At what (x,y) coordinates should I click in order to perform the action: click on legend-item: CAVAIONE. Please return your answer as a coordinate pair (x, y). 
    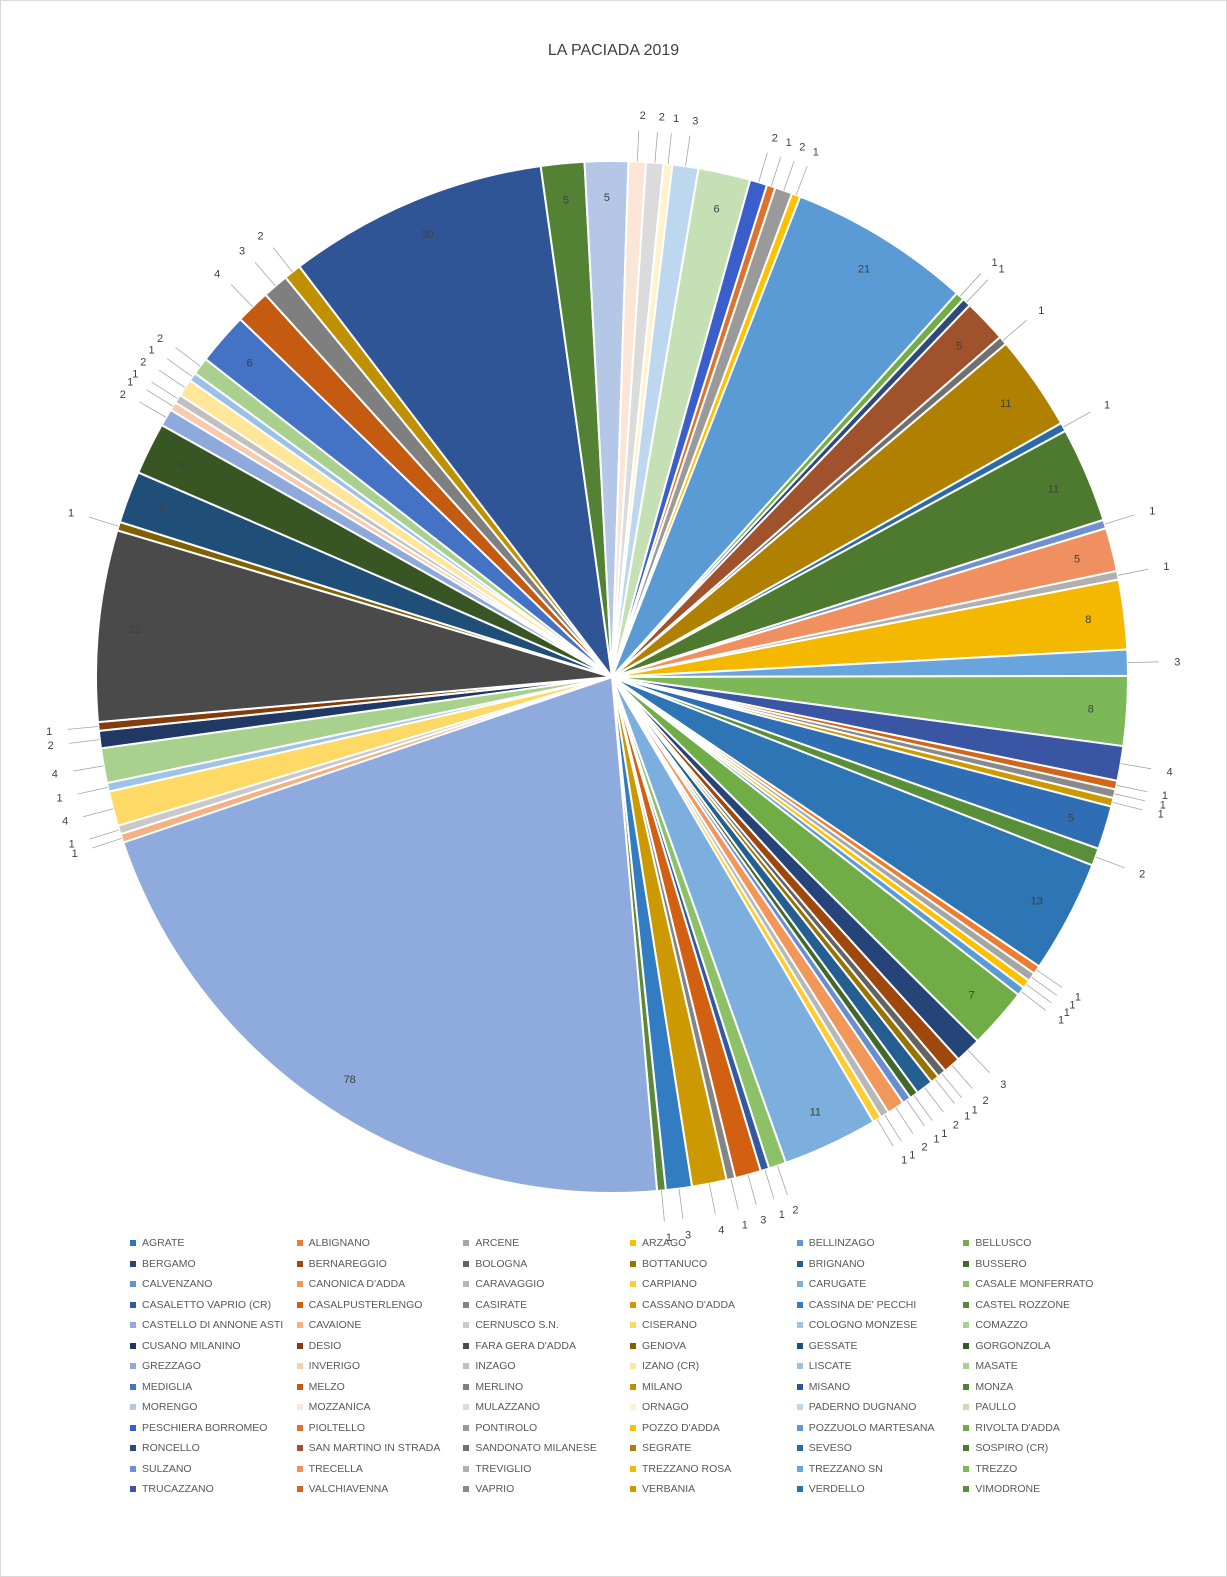
    Looking at the image, I should click on (380, 1325).